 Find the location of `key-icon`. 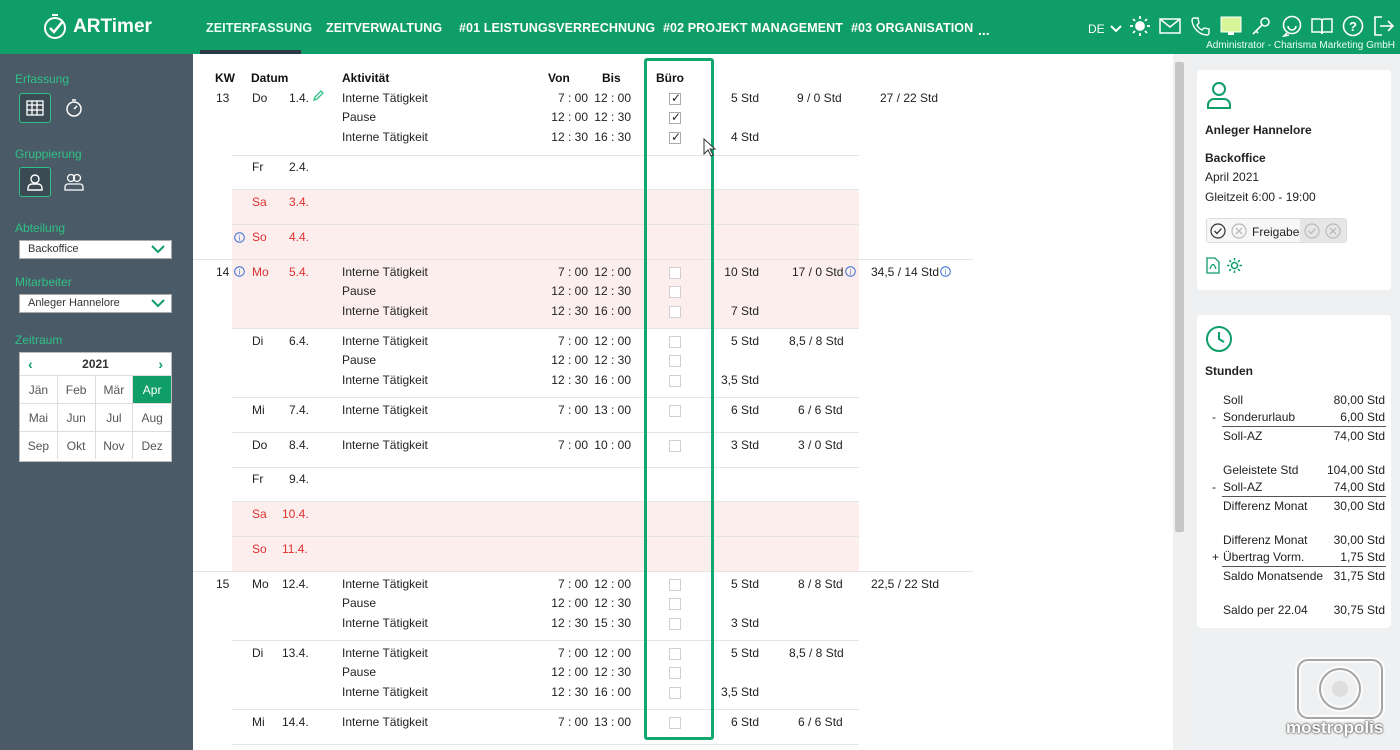

key-icon is located at coordinates (1261, 26).